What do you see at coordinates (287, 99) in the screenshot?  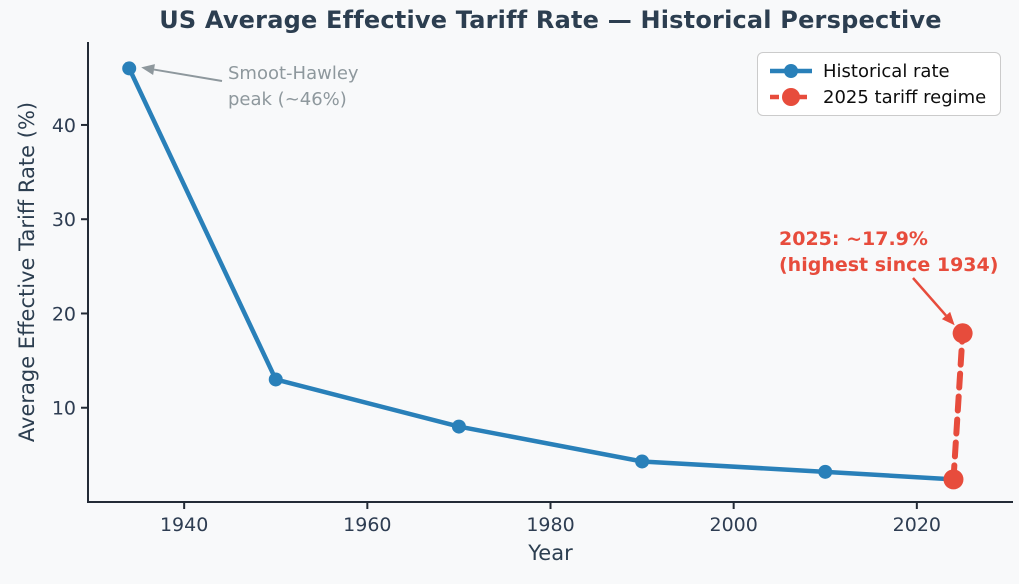 I see `annotation-line: peak (~46%)` at bounding box center [287, 99].